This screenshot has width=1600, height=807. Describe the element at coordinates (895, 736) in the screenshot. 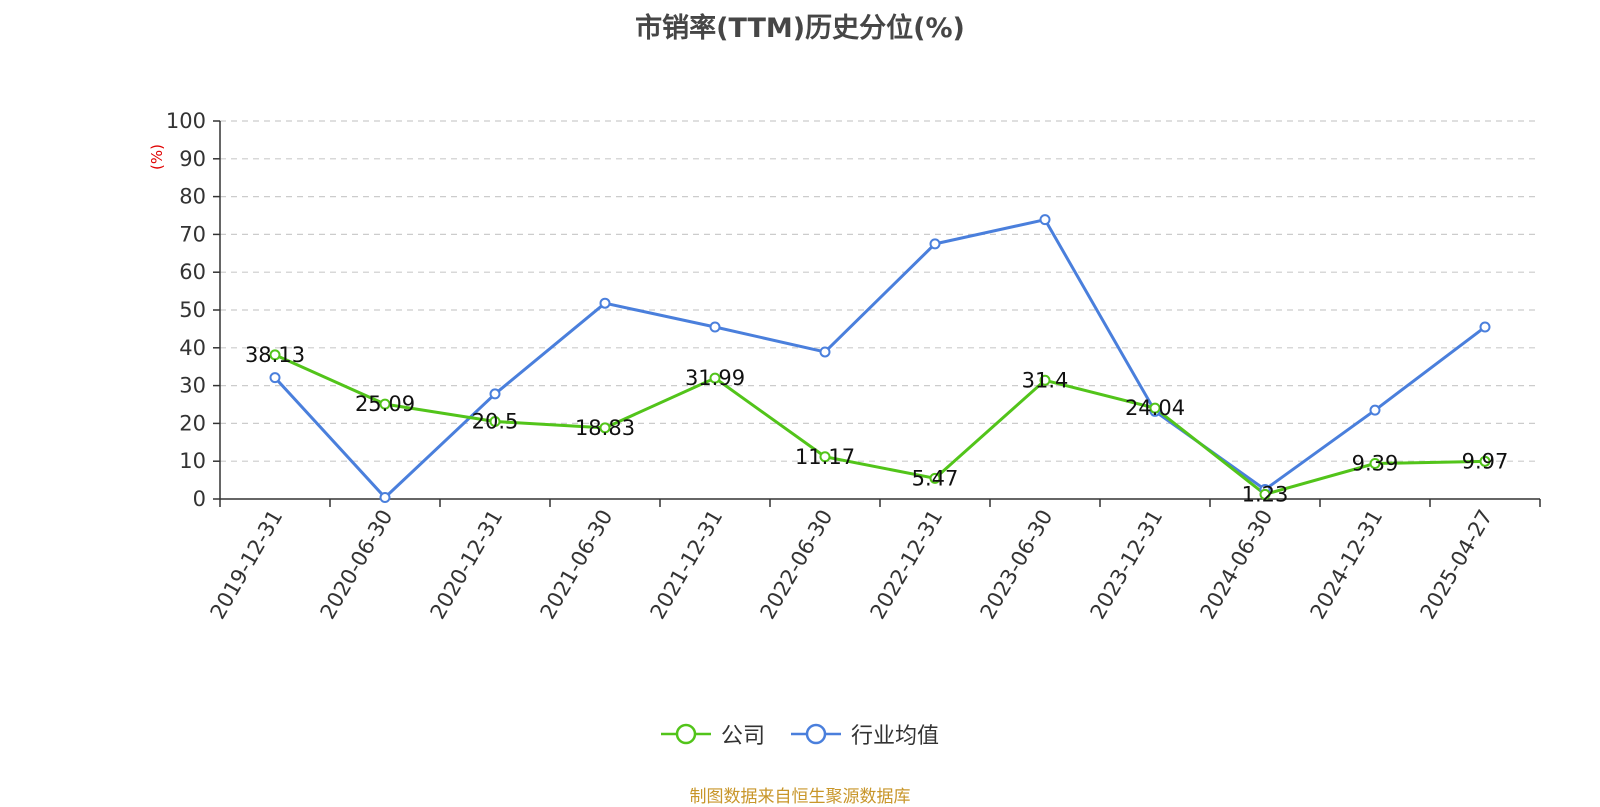

I see `legend-label-industry-avg: 行业均值` at that location.